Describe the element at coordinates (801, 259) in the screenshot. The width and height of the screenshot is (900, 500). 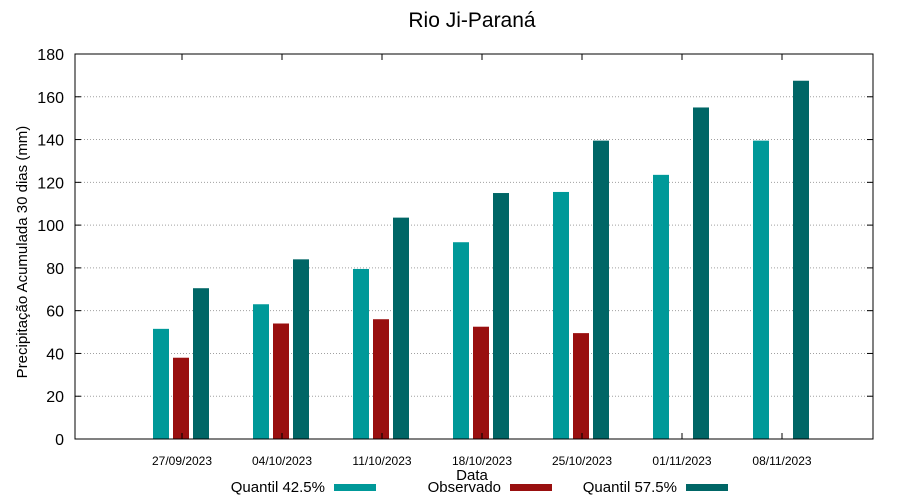
I see `bar-quantil-57-5--6` at that location.